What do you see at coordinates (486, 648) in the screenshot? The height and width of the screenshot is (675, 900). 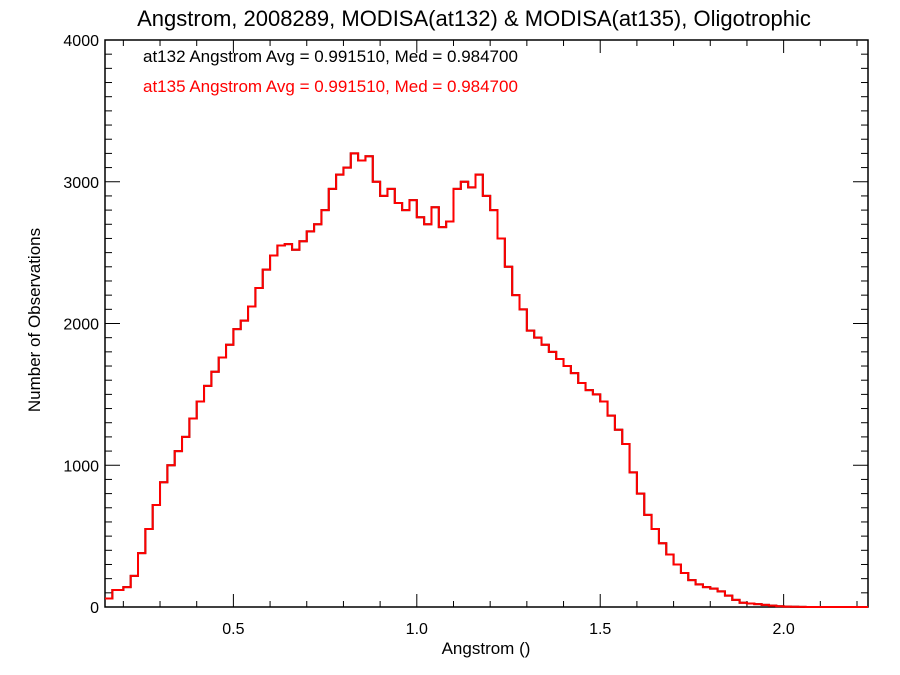 I see `x-axis-label: Angstrom ()` at bounding box center [486, 648].